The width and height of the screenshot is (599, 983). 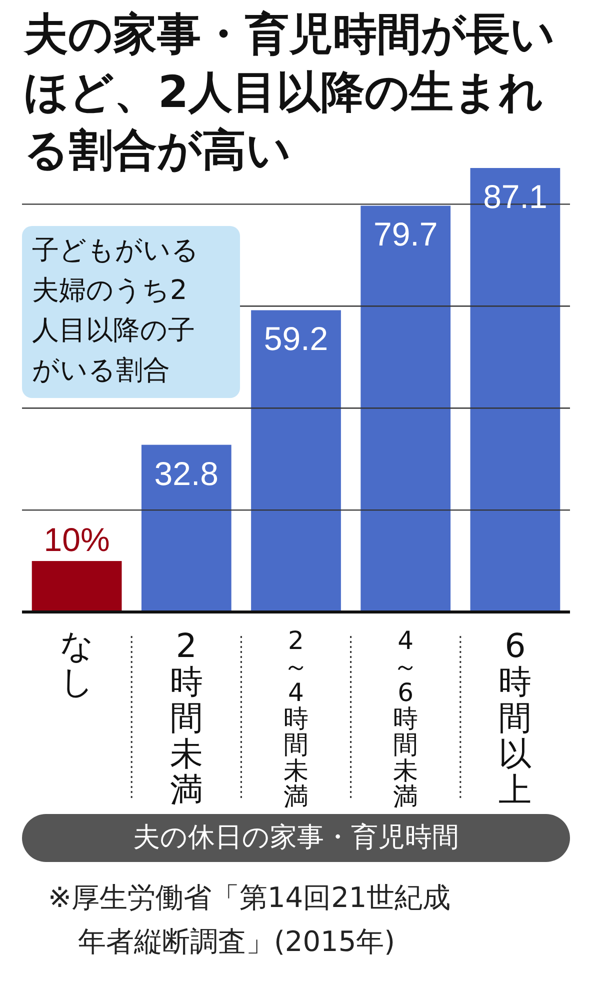 What do you see at coordinates (515, 717) in the screenshot?
I see `x-tick-label: 6時間以上` at bounding box center [515, 717].